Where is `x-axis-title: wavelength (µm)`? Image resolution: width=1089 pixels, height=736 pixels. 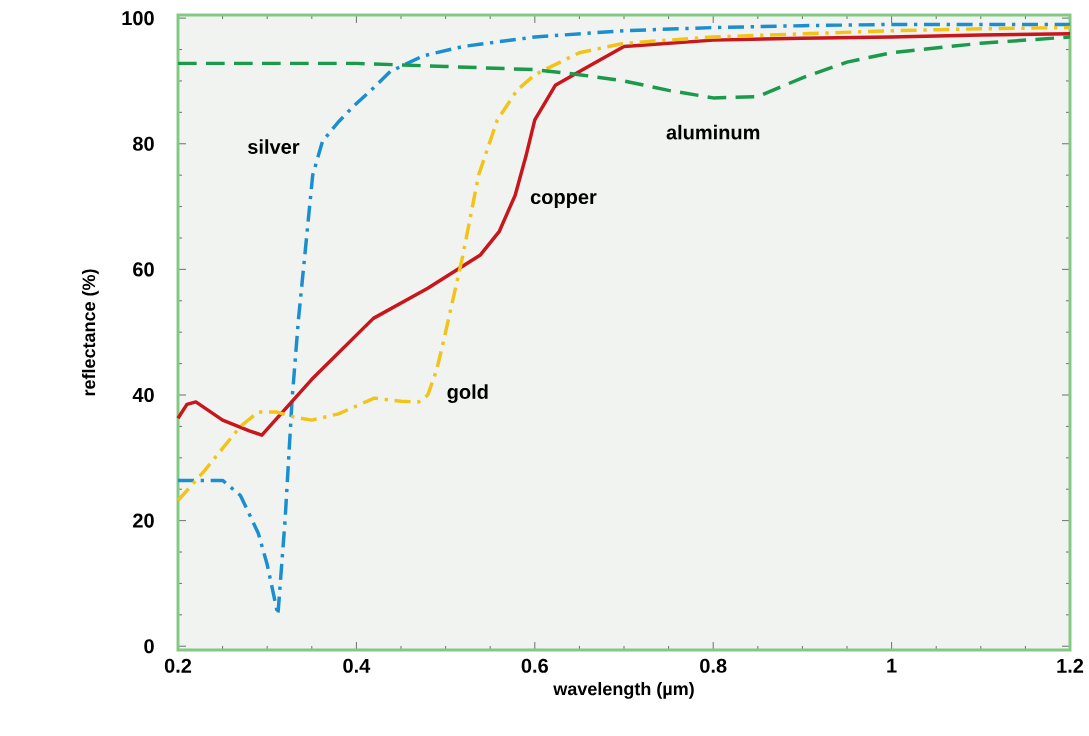 x-axis-title: wavelength (µm) is located at coordinates (623, 690).